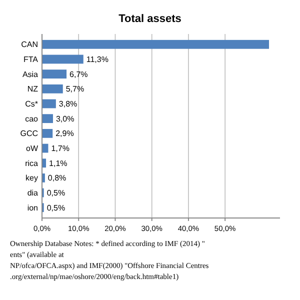 The image size is (300, 300). What do you see at coordinates (31, 59) in the screenshot?
I see `y-tick-label: FTA` at bounding box center [31, 59].